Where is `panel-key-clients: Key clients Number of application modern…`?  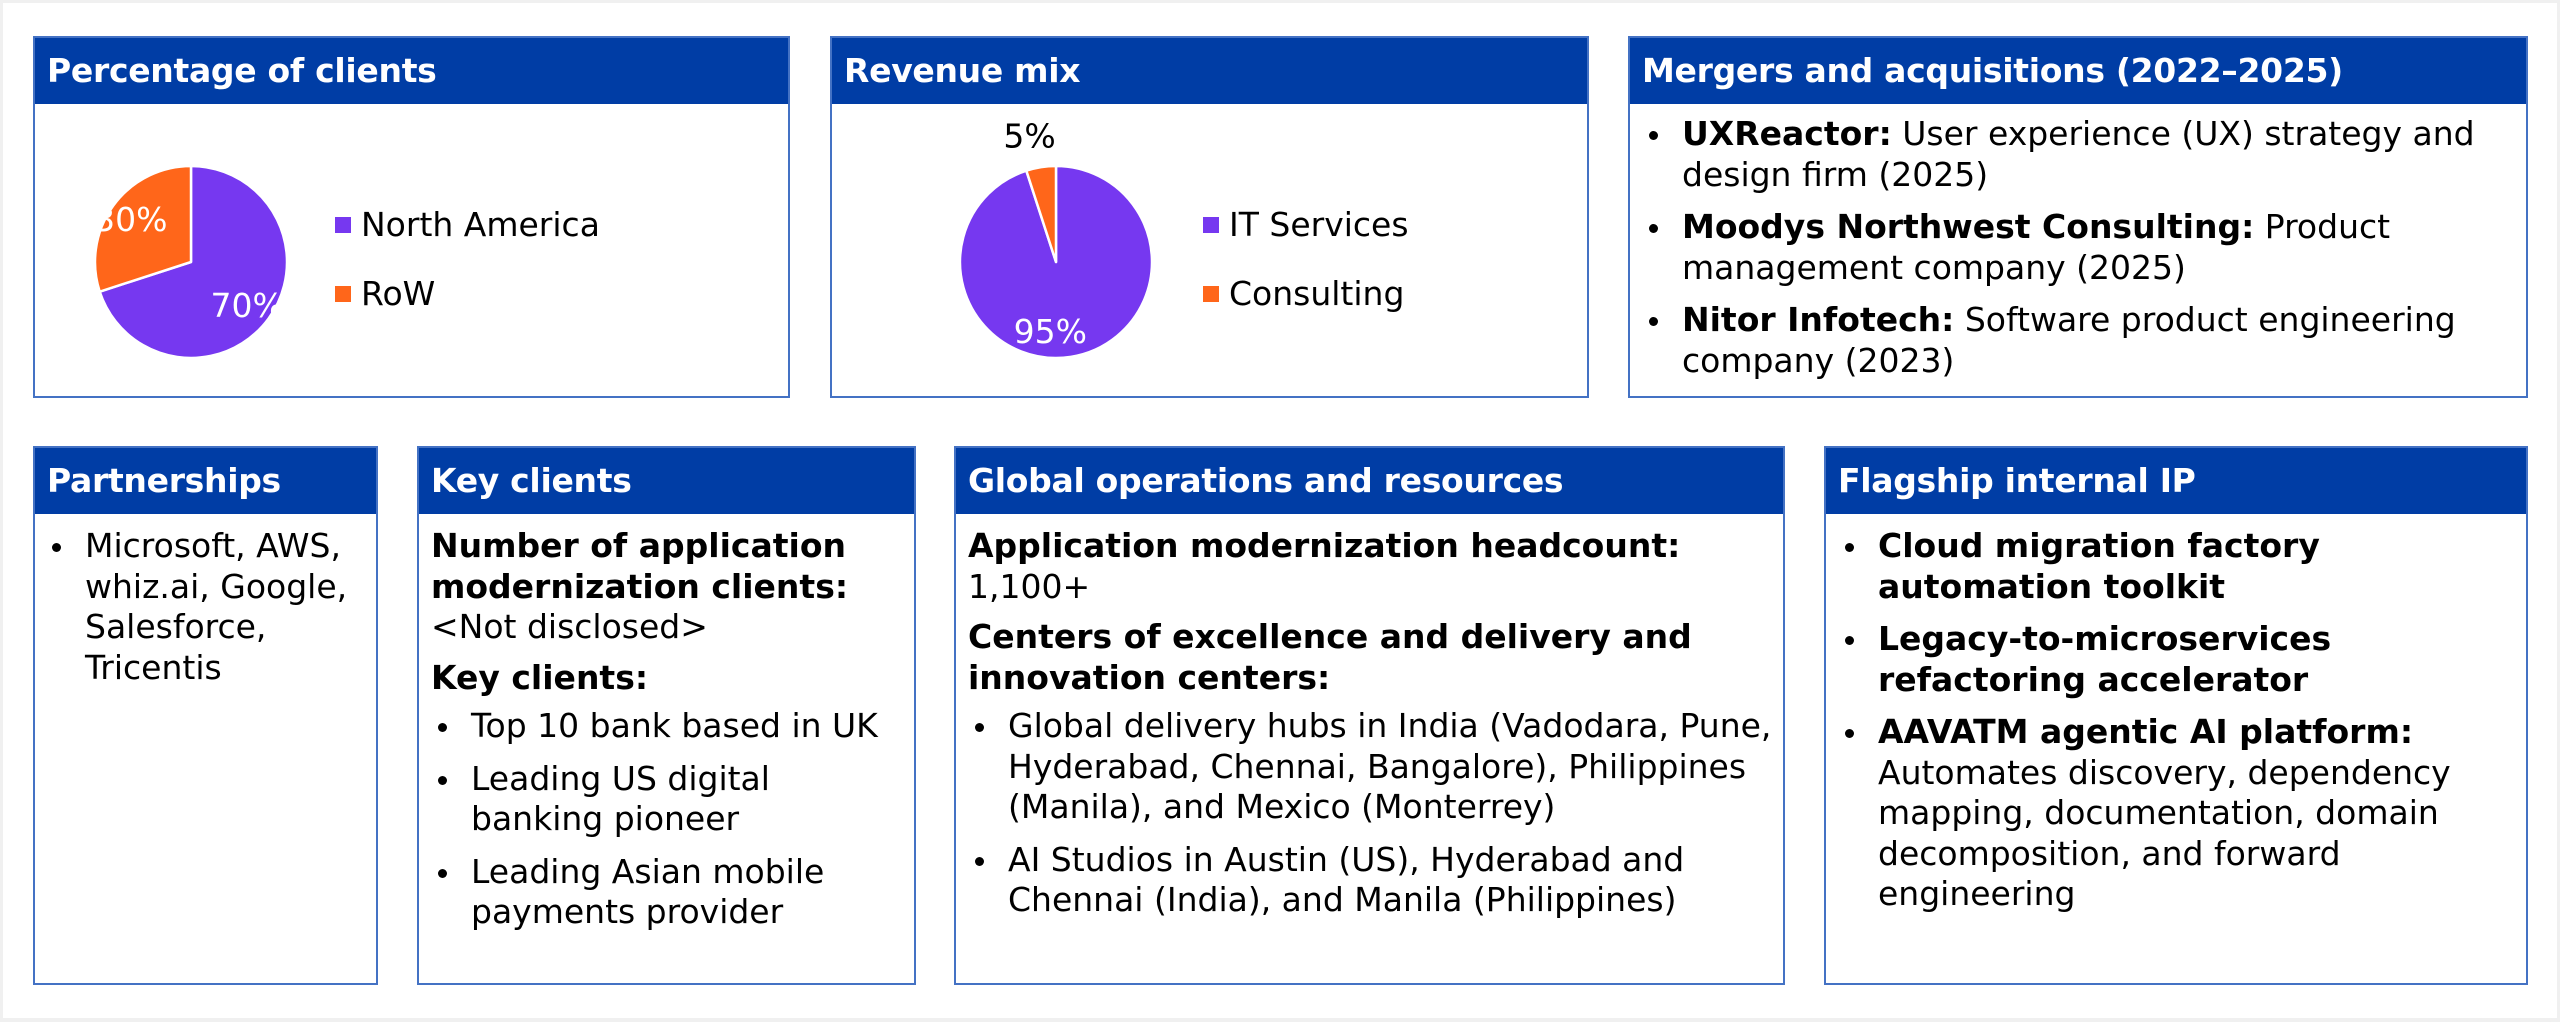
panel-key-clients: Key clients Number of application modern… is located at coordinates (666, 715).